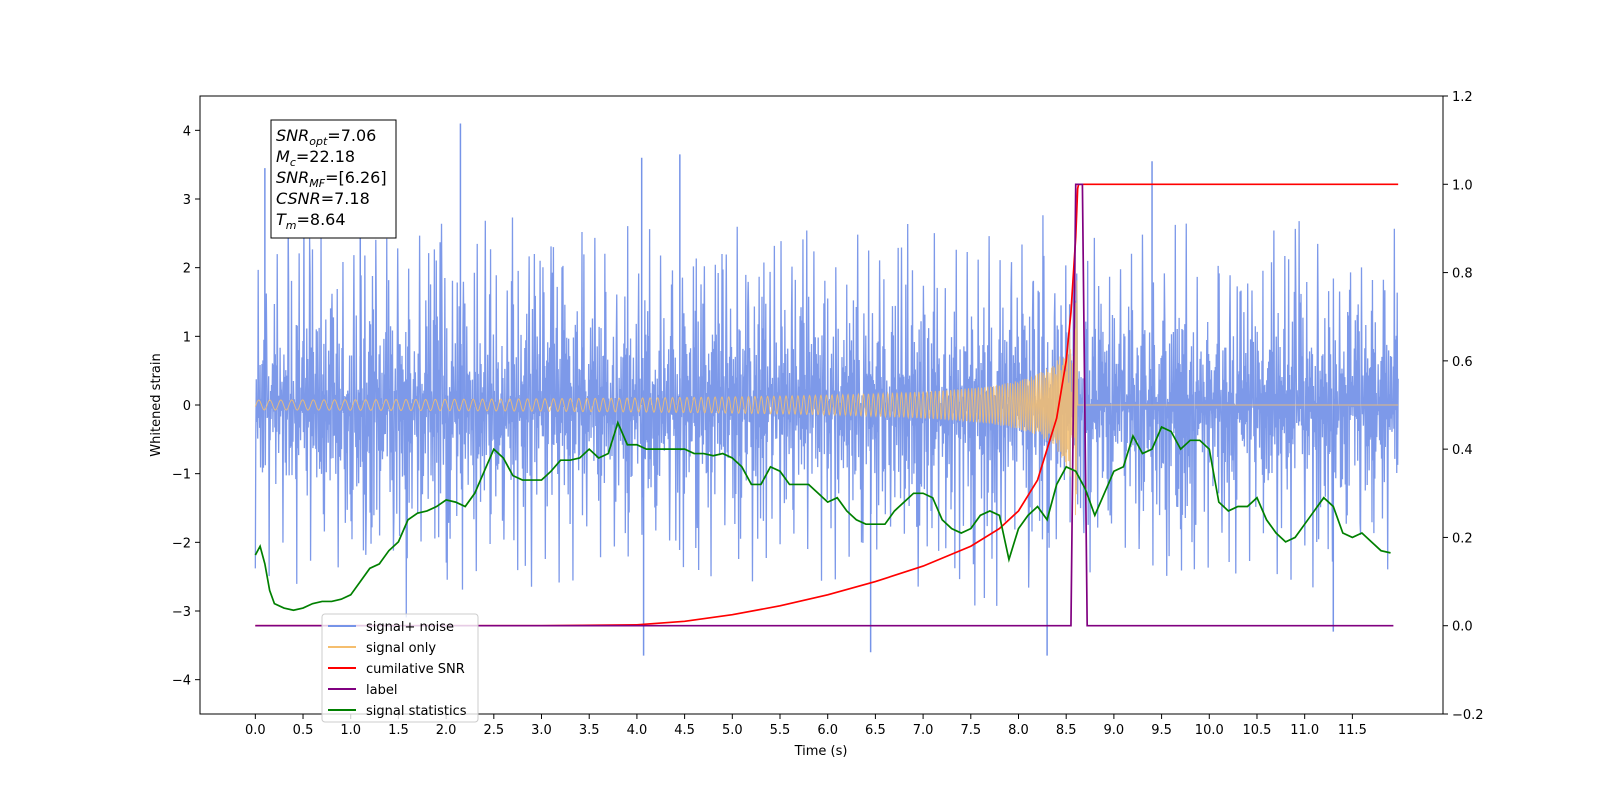 The height and width of the screenshot is (800, 1600). I want to click on x-tick-label: 9.5, so click(1161, 730).